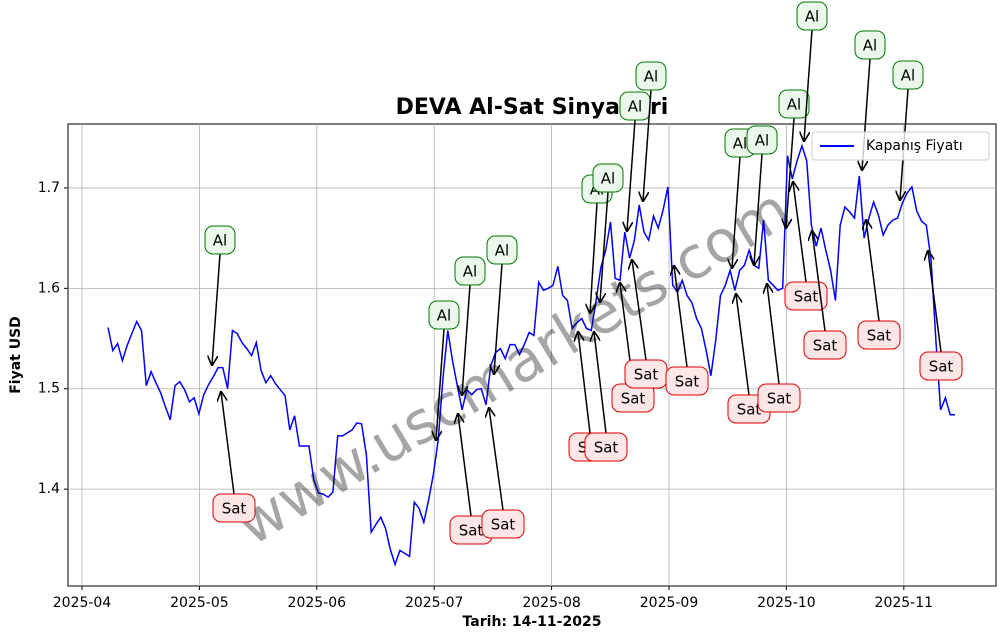 This screenshot has height=641, width=1006. Describe the element at coordinates (914, 146) in the screenshot. I see `legend-label: Kapanış Fiyatı` at that location.